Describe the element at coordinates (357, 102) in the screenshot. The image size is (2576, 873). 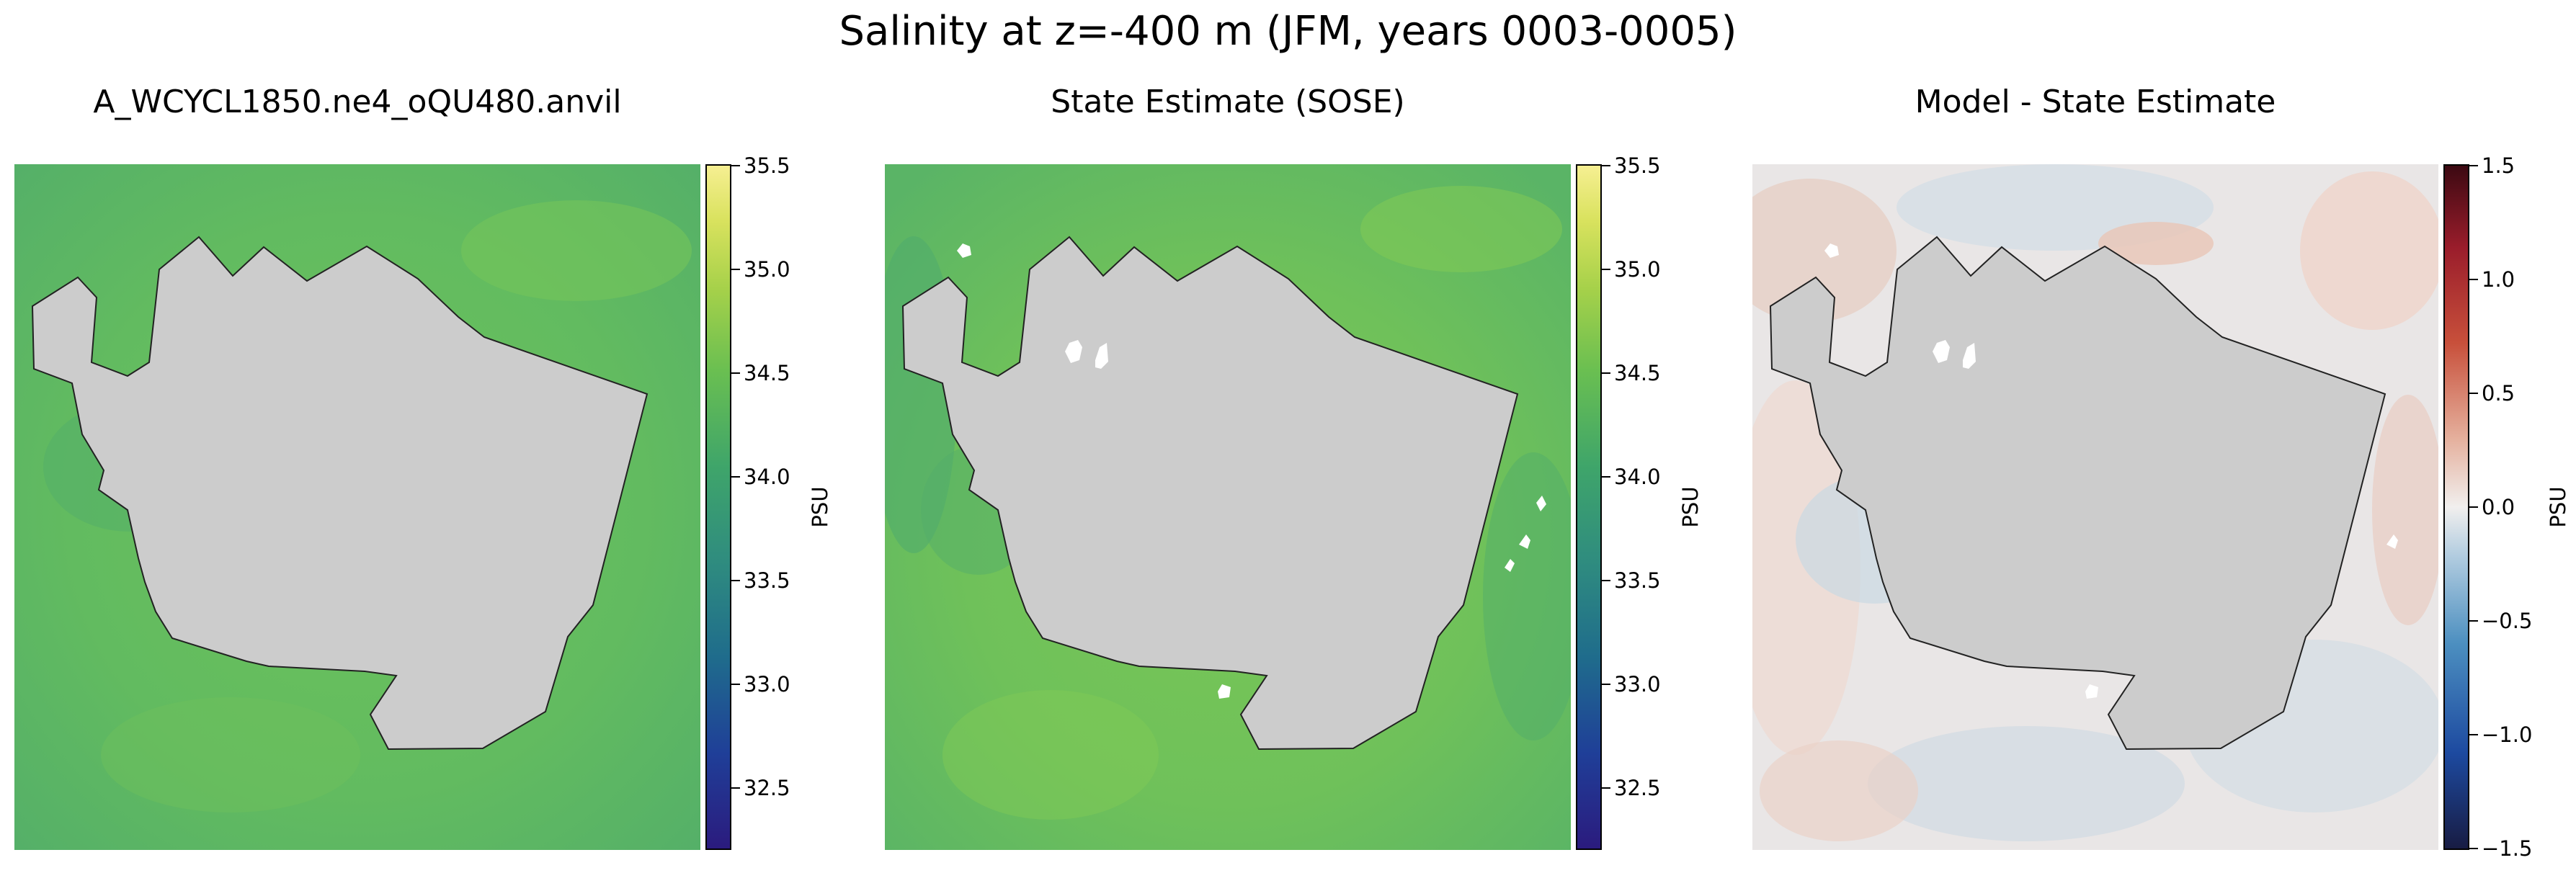
I see `panel-1-title: A_WCYCL1850.ne4_oQU480.anvil` at that location.